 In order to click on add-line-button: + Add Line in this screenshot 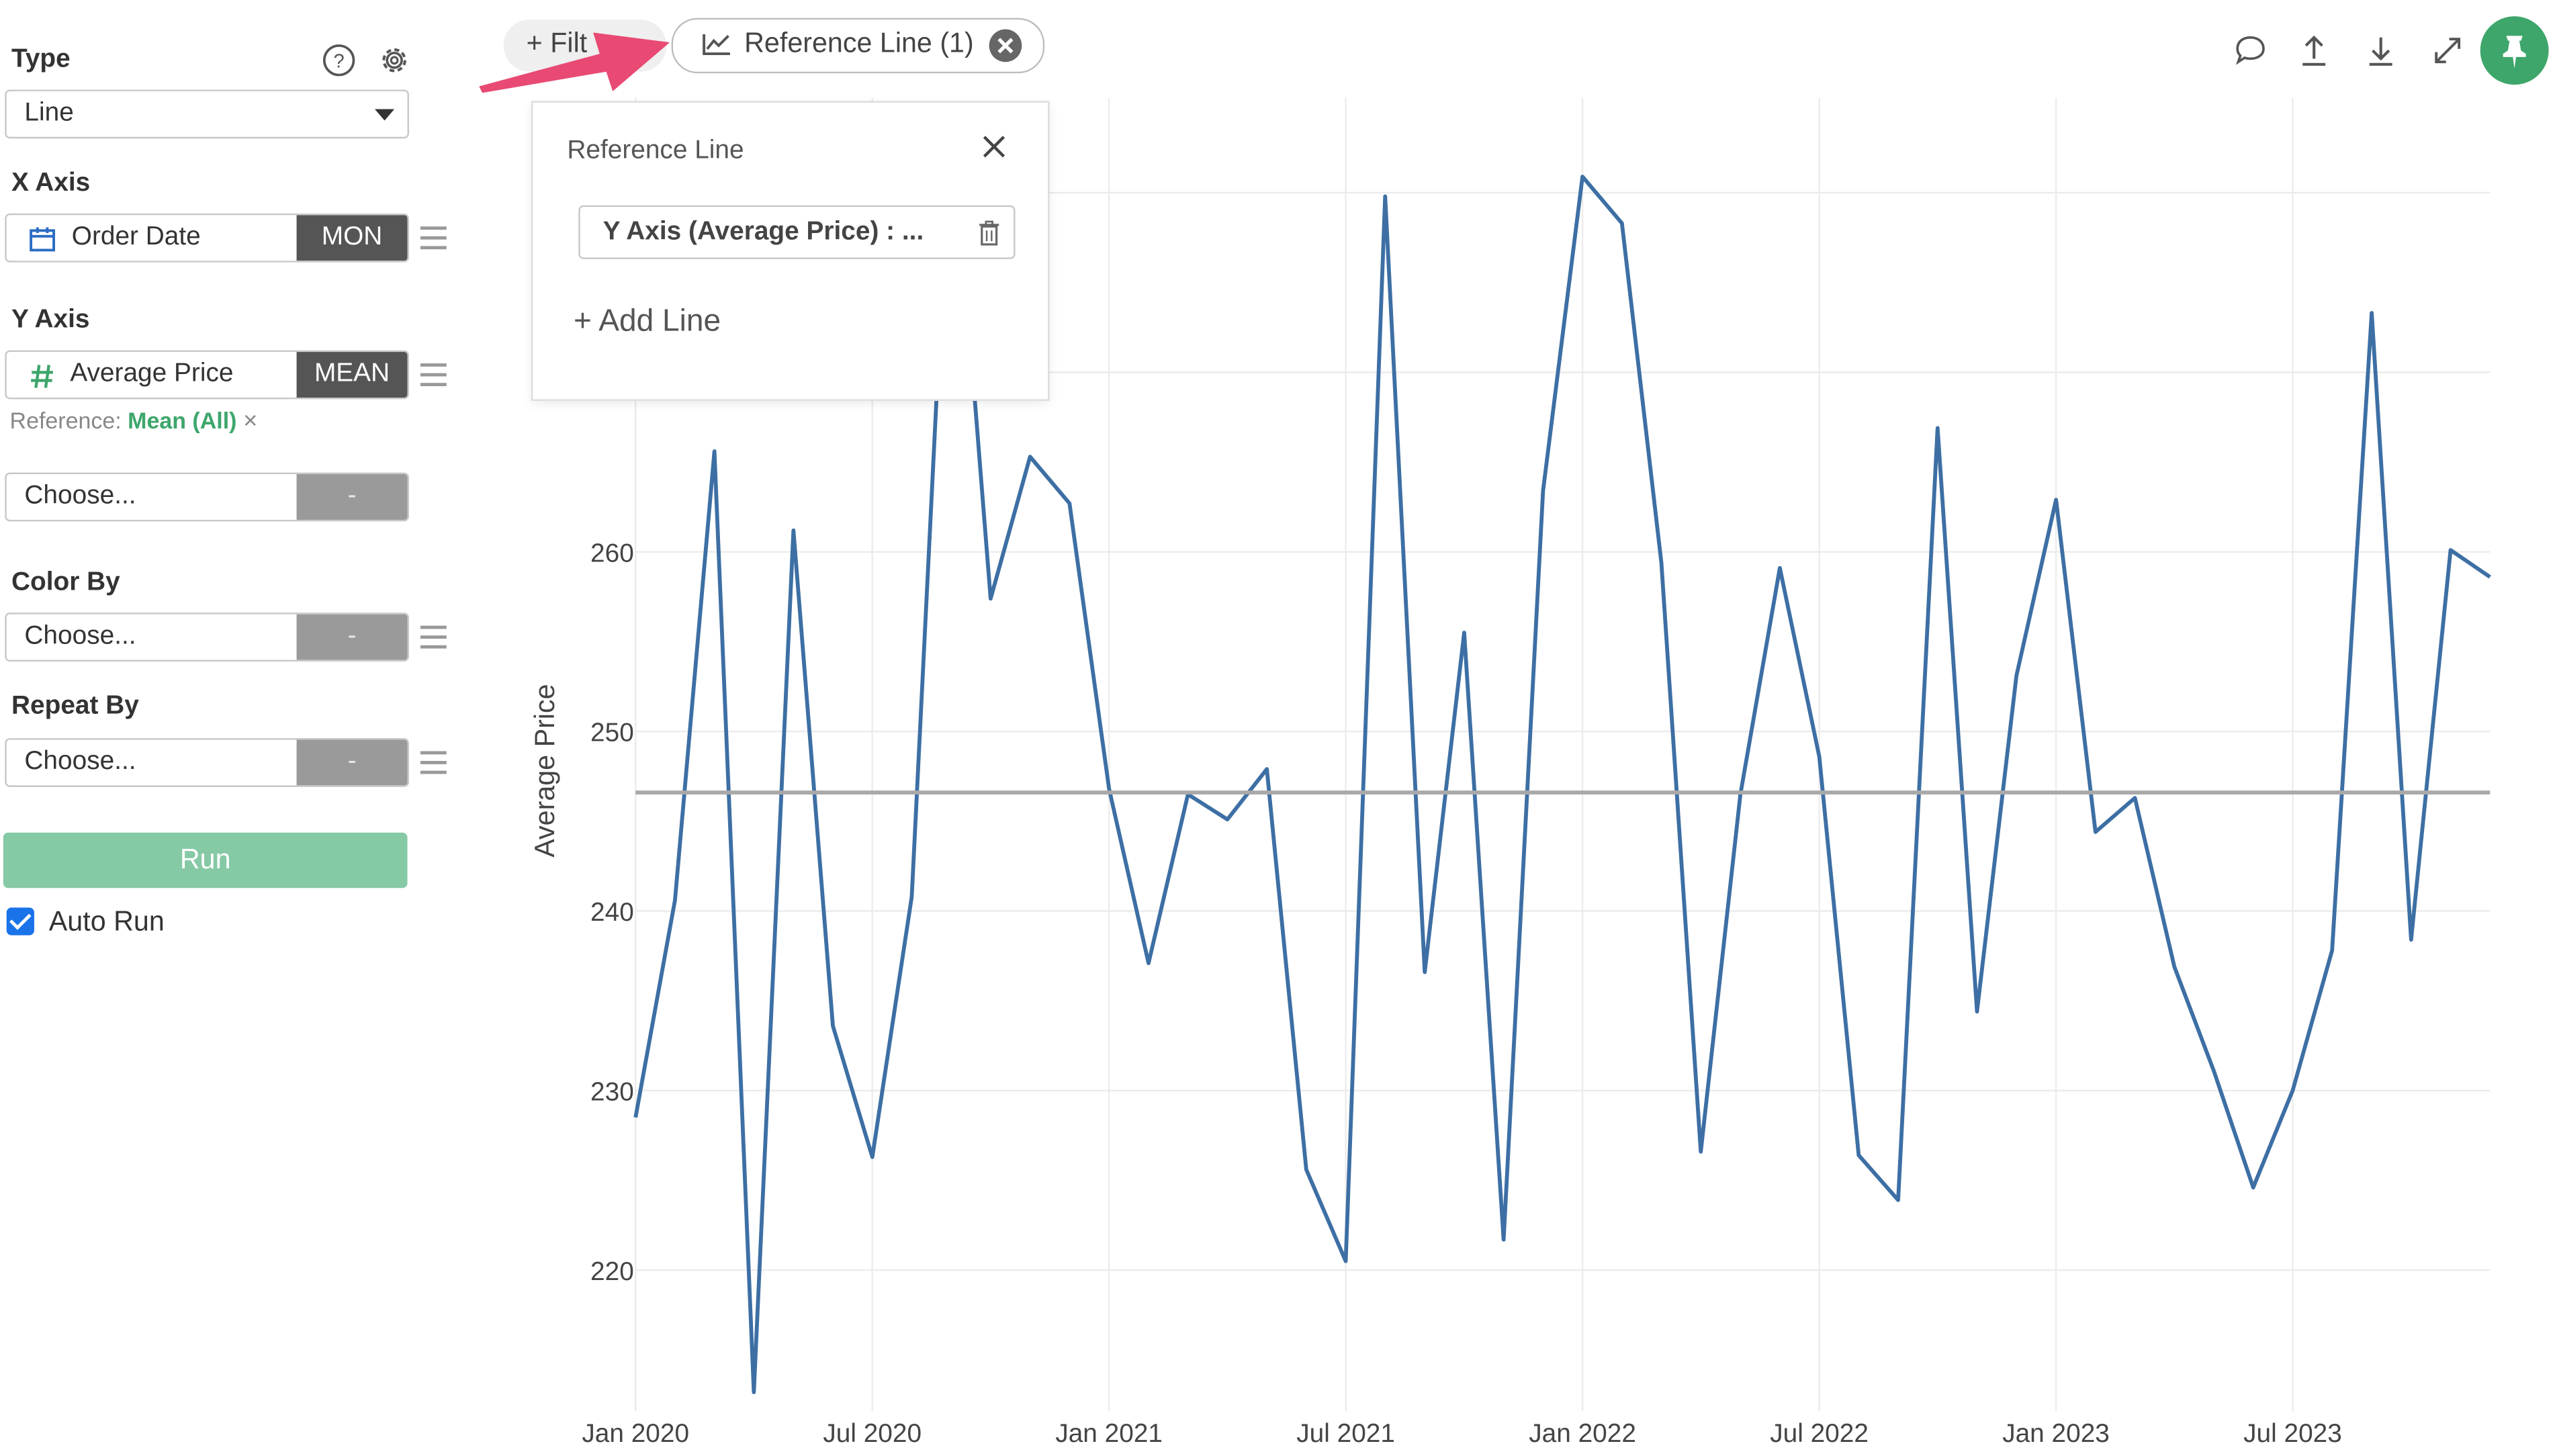, I will do `click(648, 321)`.